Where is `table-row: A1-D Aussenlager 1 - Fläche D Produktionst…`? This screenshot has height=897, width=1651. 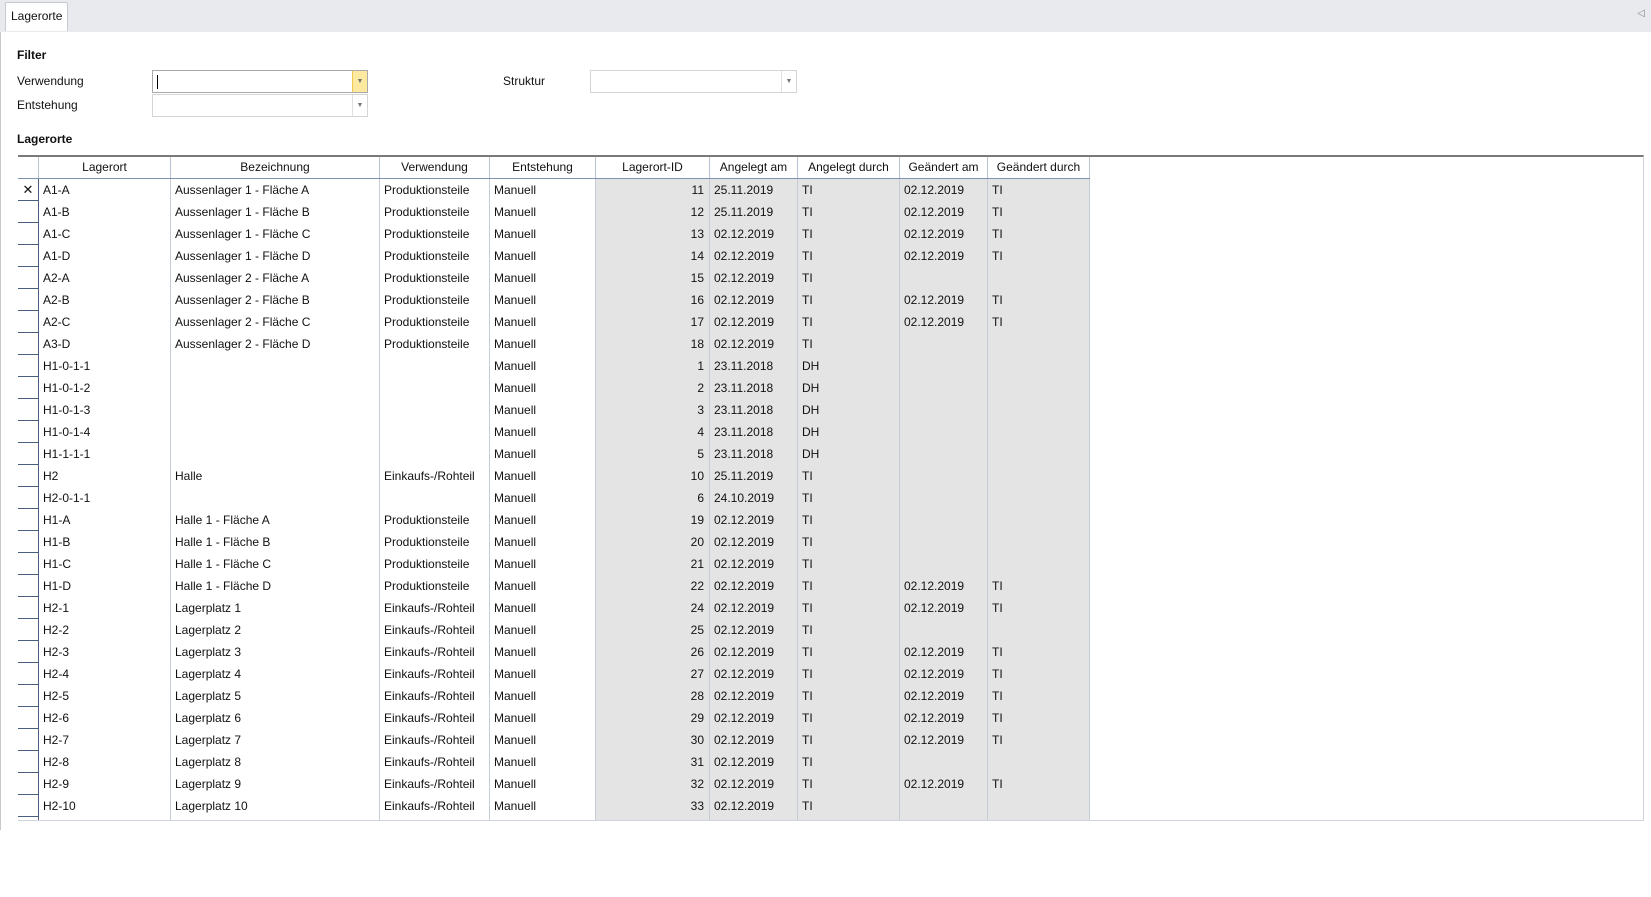
table-row: A1-D Aussenlager 1 - Fläche D Produktionst… is located at coordinates (554, 256).